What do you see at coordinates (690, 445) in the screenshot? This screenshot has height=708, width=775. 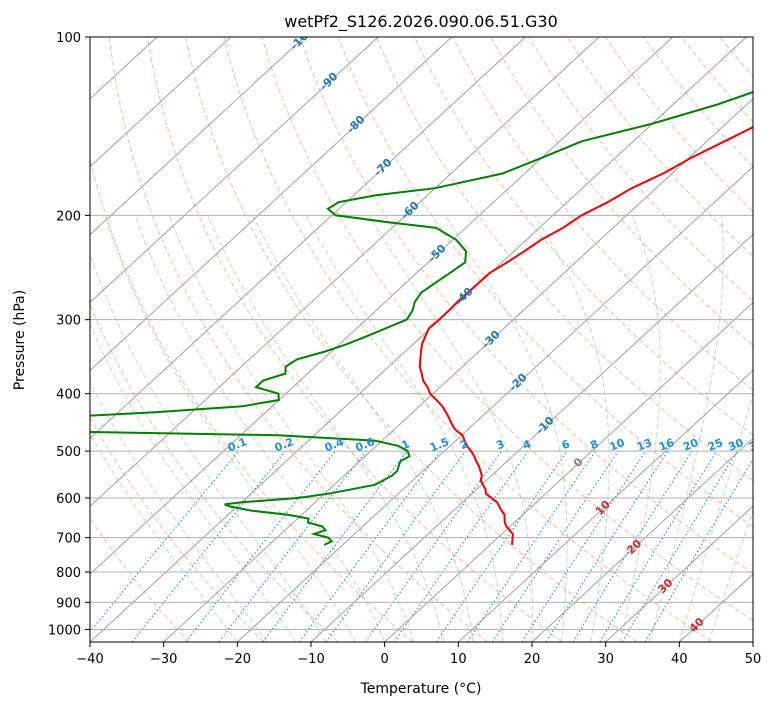 I see `mixing-ratio-label: 20` at bounding box center [690, 445].